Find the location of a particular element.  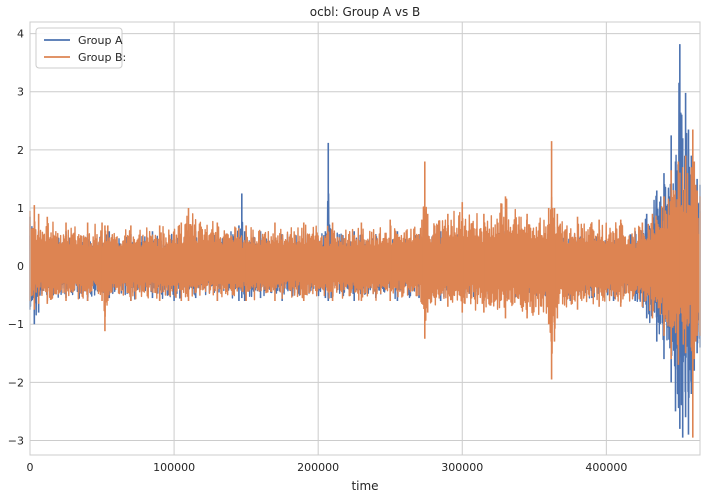

y-tick-label: −1 is located at coordinates (16, 324).